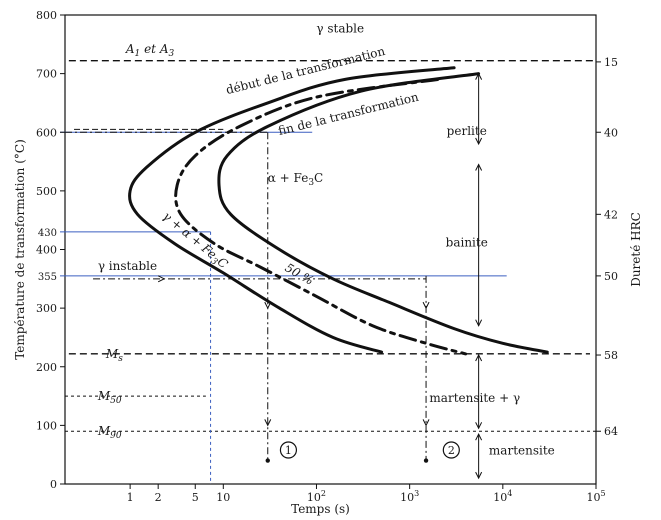 The height and width of the screenshot is (520, 661). I want to click on y-tick-label: 0, so click(53, 484).